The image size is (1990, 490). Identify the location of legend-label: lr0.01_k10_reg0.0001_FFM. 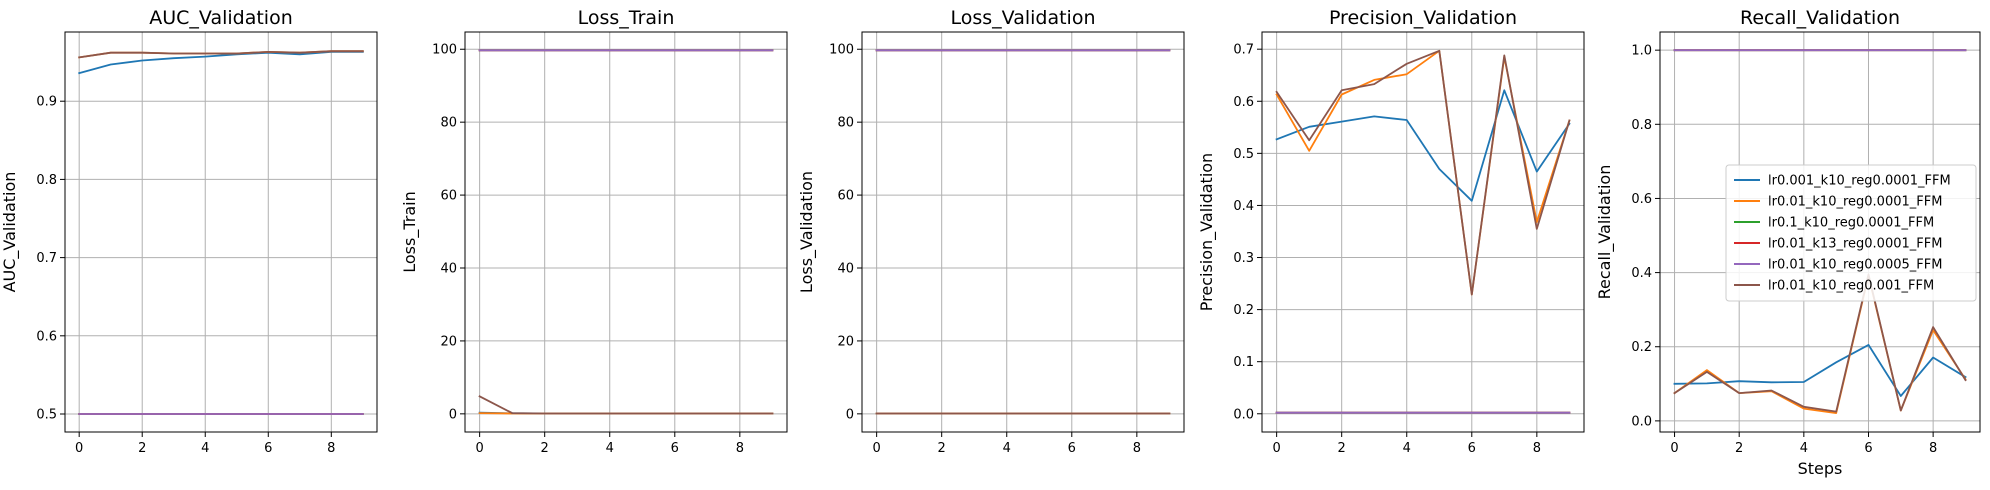
(1855, 202).